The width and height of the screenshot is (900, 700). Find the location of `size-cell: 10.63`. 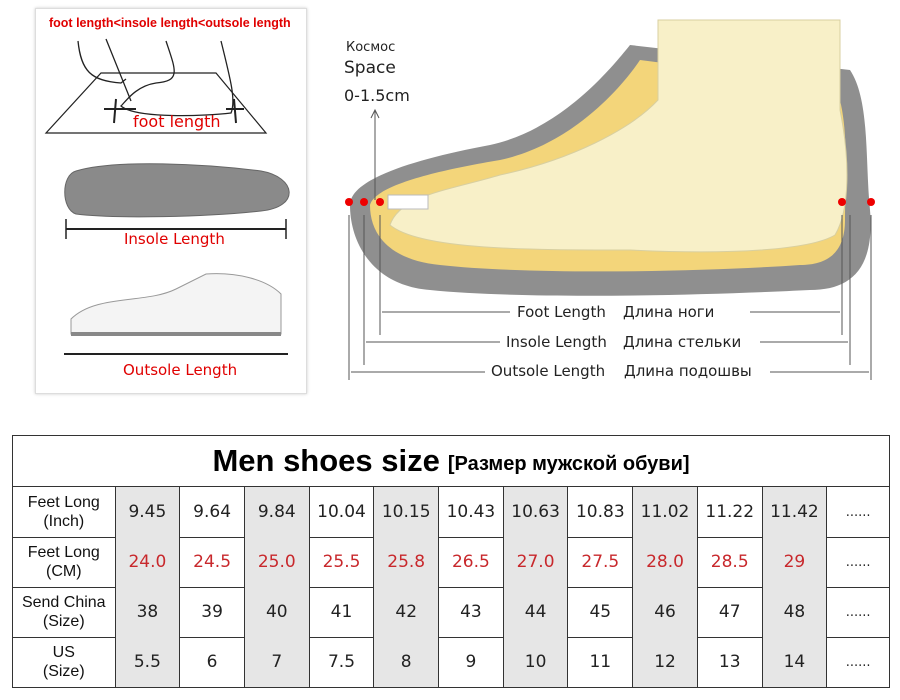

size-cell: 10.63 is located at coordinates (536, 512).